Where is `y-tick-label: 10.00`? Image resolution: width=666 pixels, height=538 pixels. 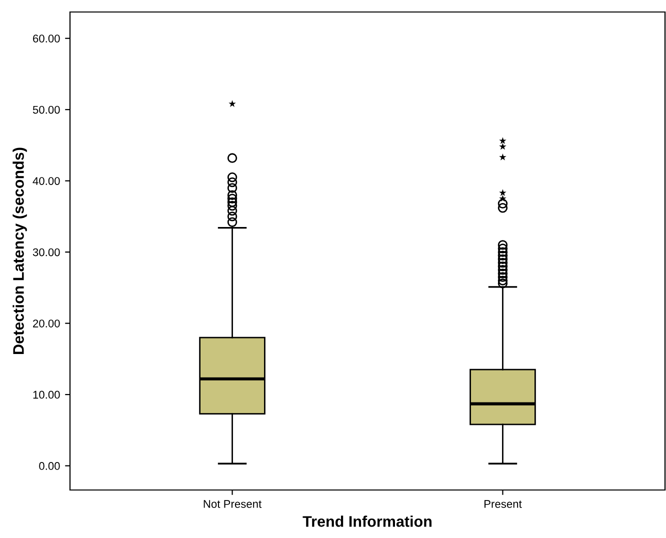 y-tick-label: 10.00 is located at coordinates (46, 394).